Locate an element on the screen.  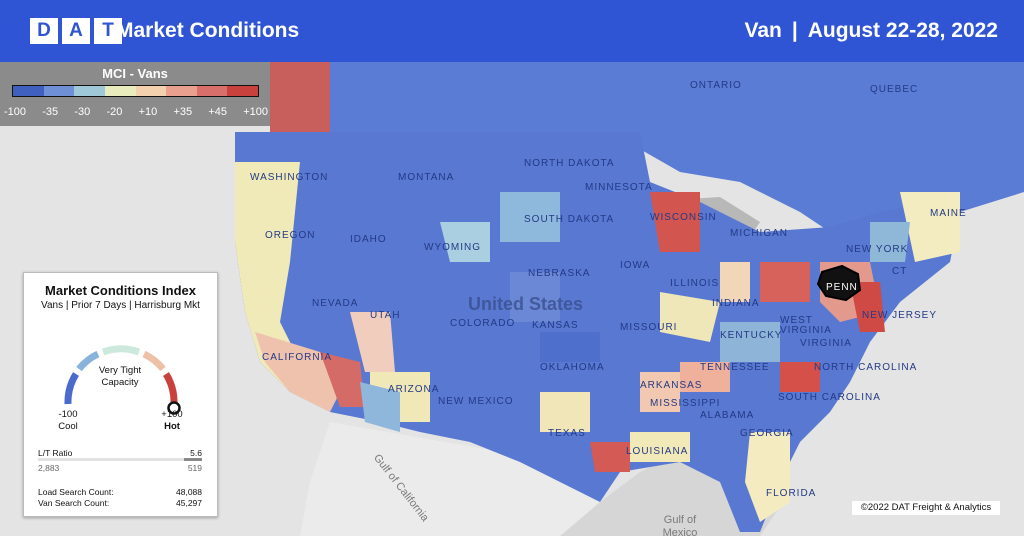
south-dakota-region is located at coordinates (530, 217).